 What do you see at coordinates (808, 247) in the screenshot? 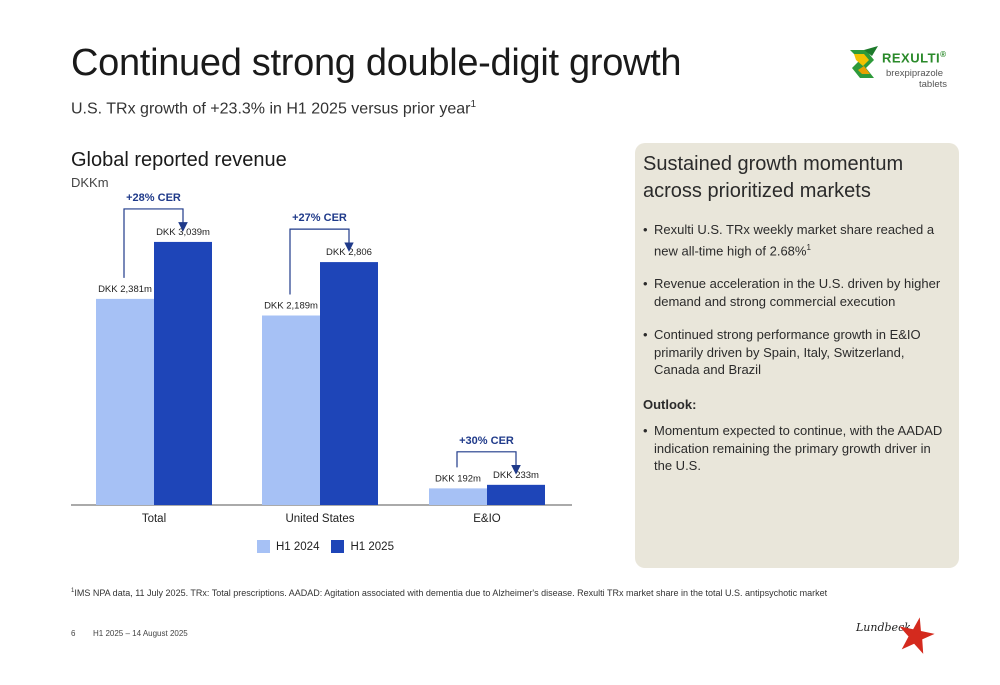
I see `bullet-footnote-marker: 1` at bounding box center [808, 247].